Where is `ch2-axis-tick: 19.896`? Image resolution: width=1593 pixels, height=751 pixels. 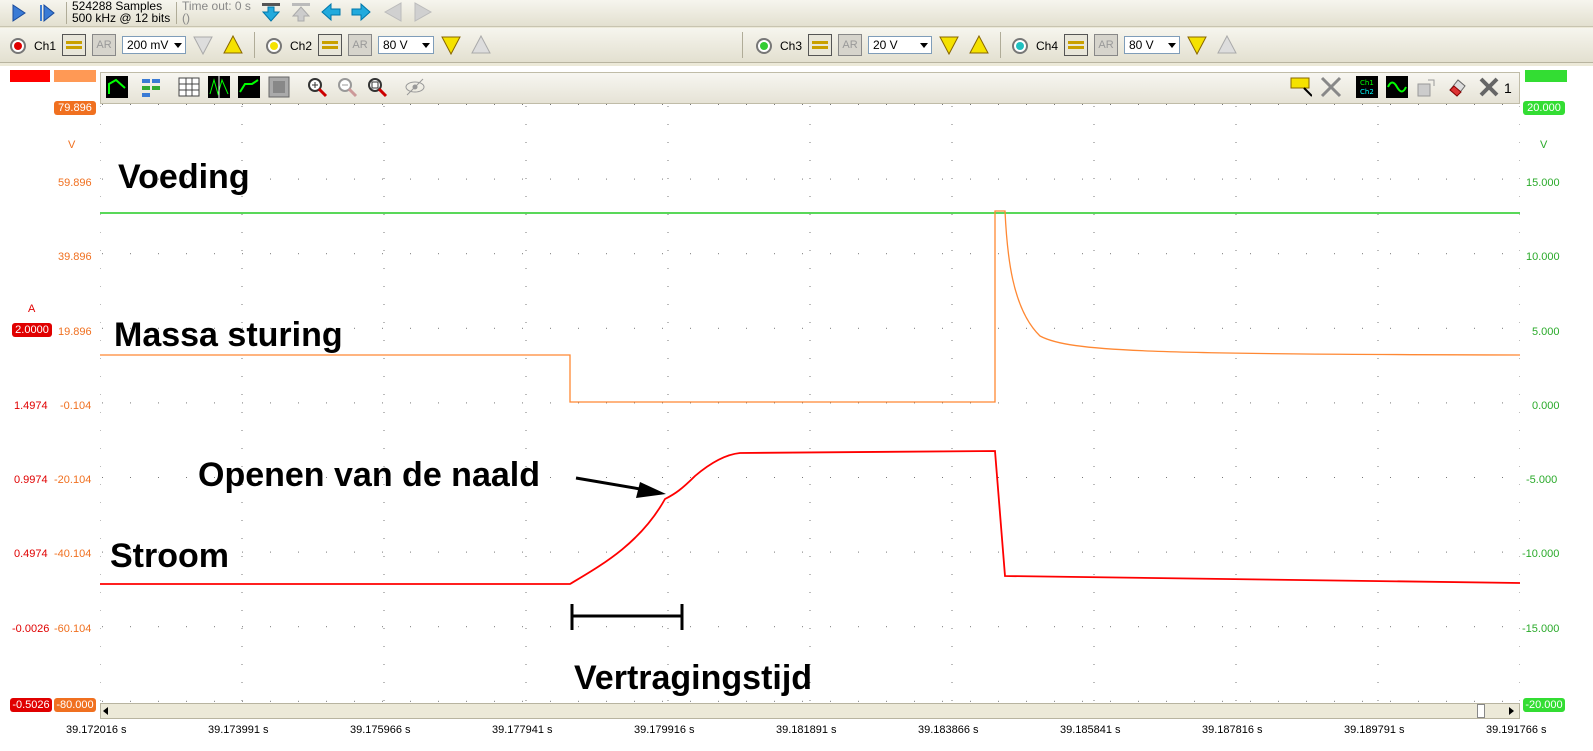 ch2-axis-tick: 19.896 is located at coordinates (75, 332).